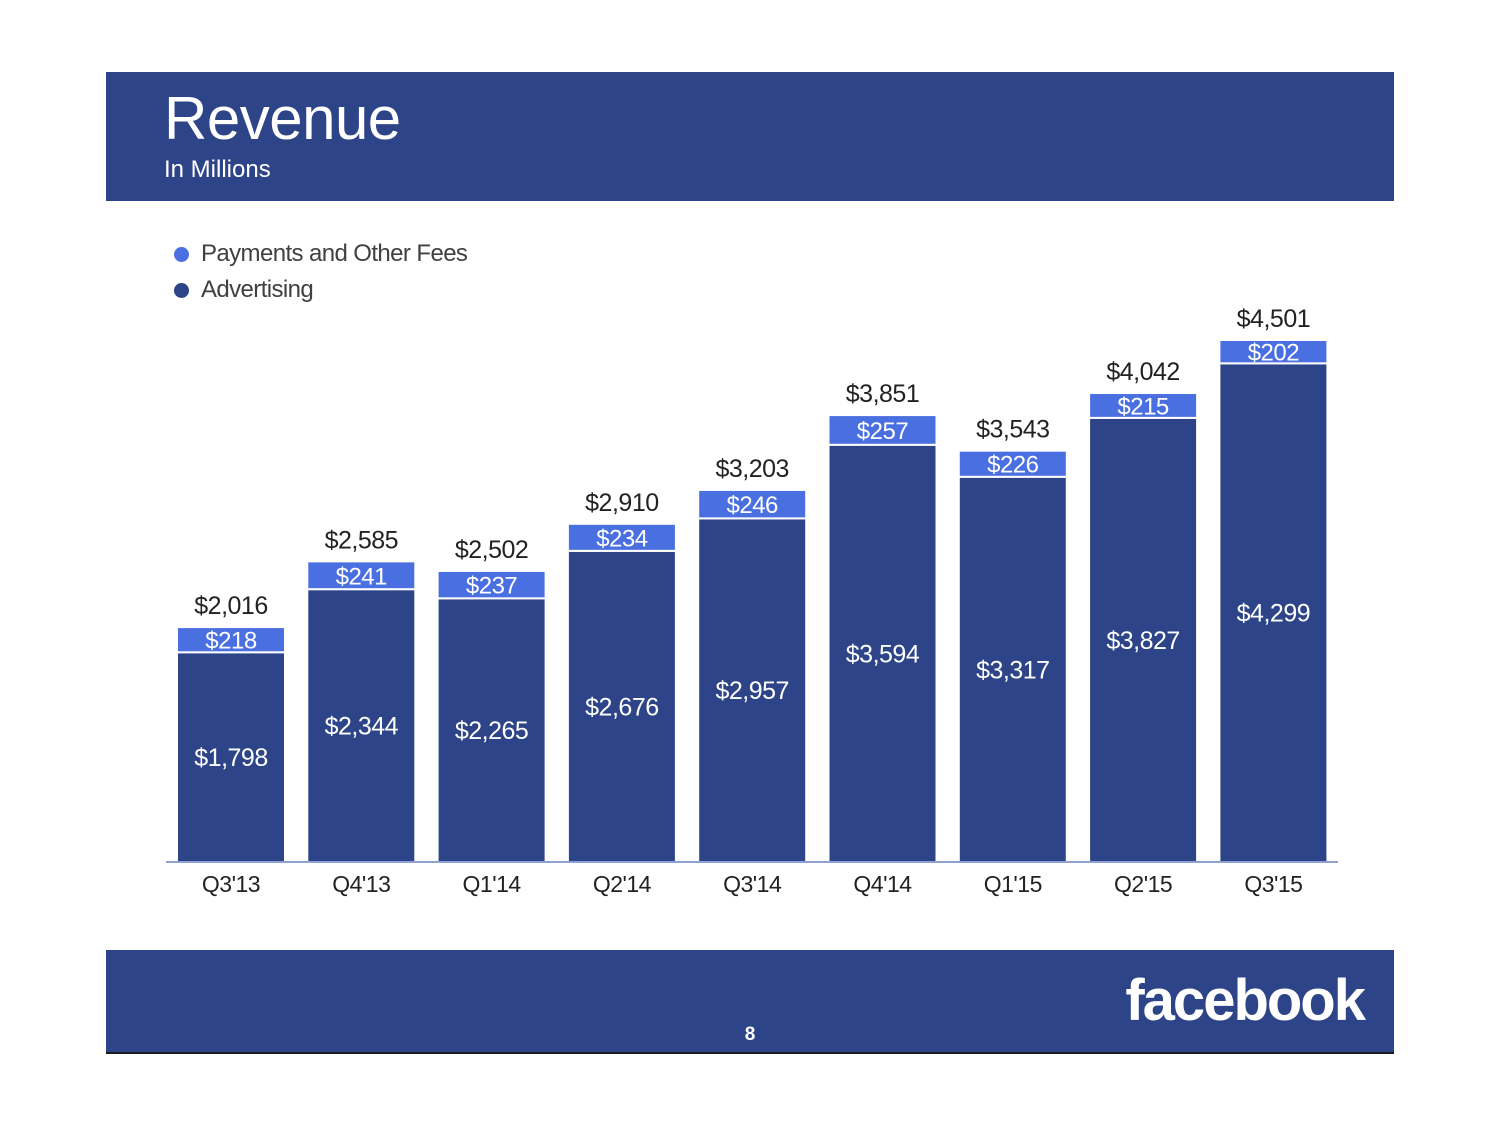  I want to click on label-payments: $218, so click(231, 641).